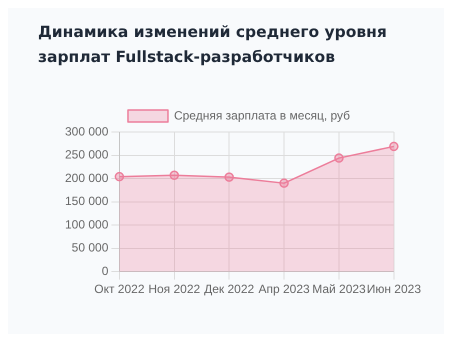 The image size is (452, 342). I want to click on y-tick-label: 50 000, so click(90, 247).